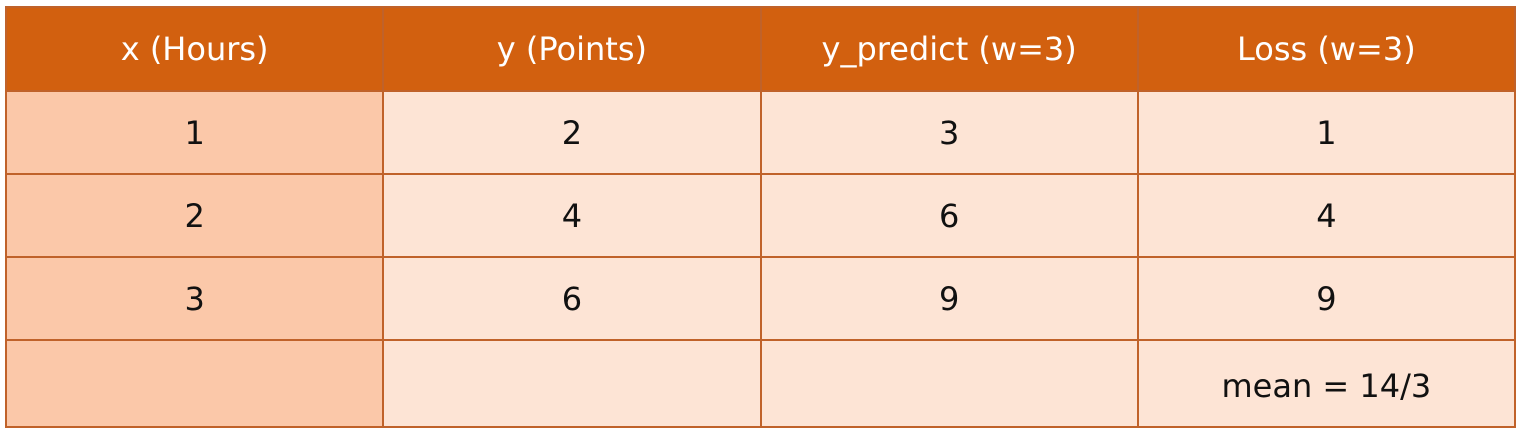 The height and width of the screenshot is (429, 1521). Describe the element at coordinates (1326, 49) in the screenshot. I see `header-cell-loss: Loss (w=3)` at that location.